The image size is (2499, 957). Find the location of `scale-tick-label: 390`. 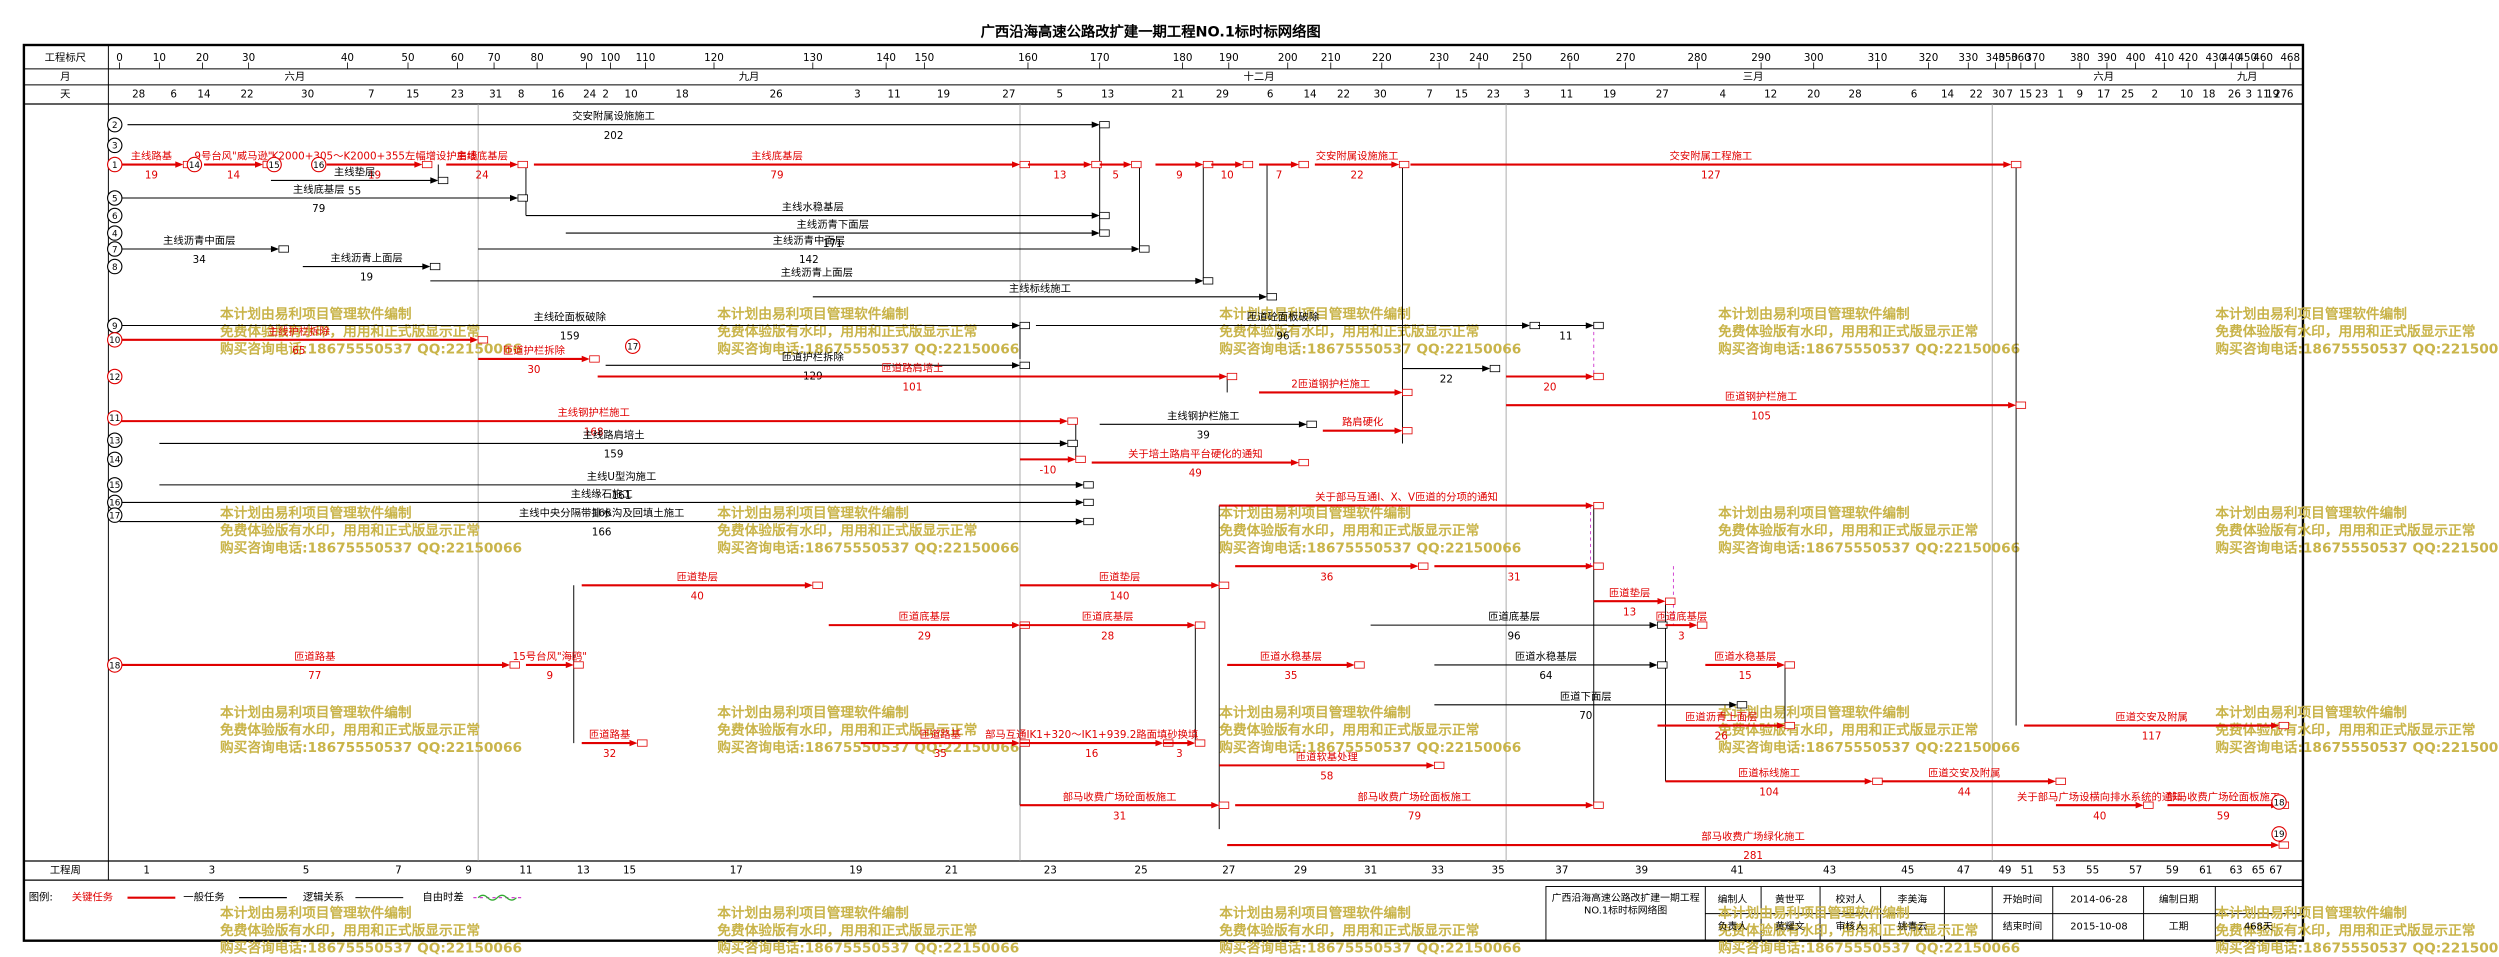

scale-tick-label: 390 is located at coordinates (2107, 58).